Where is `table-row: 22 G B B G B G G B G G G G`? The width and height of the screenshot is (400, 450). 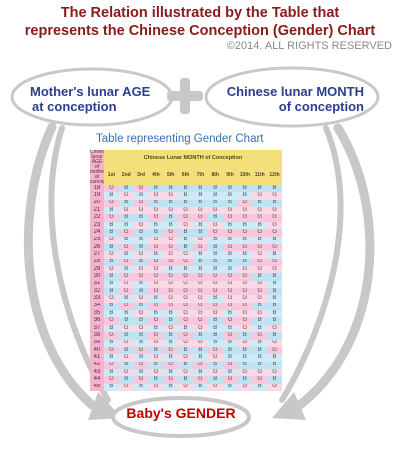
table-row: 22 G B B G B G G B G G G G is located at coordinates (186, 218).